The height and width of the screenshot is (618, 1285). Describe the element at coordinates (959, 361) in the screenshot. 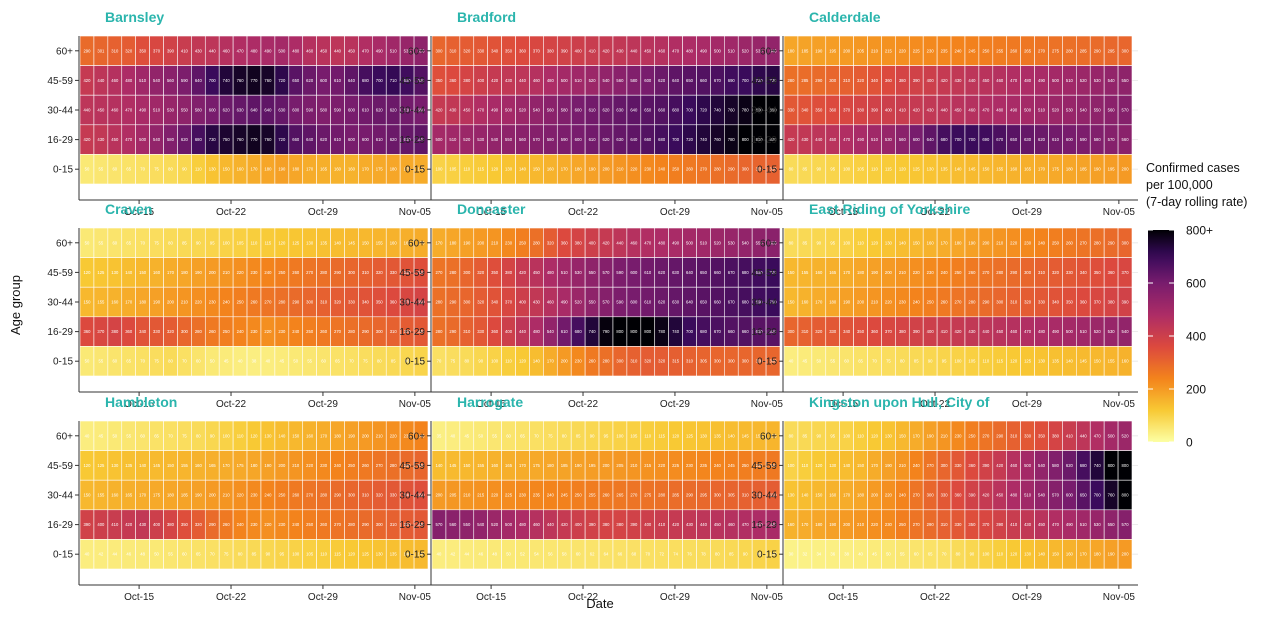

I see `cell-value-label: 100` at that location.